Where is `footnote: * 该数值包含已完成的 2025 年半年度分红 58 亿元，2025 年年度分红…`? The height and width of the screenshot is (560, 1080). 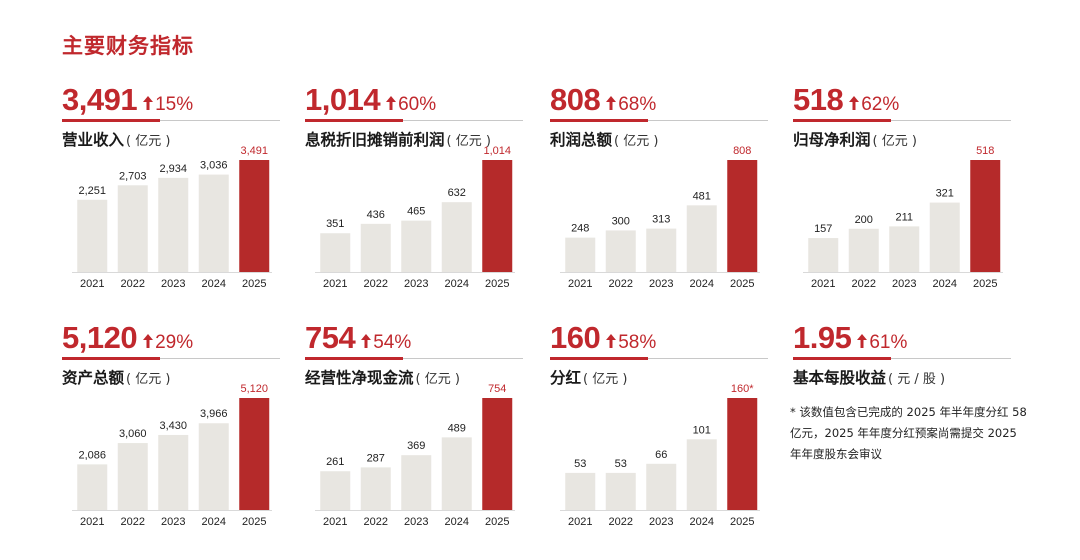
footnote: * 该数值包含已完成的 2025 年半年度分红 58 亿元，2025 年年度分红… is located at coordinates (908, 433).